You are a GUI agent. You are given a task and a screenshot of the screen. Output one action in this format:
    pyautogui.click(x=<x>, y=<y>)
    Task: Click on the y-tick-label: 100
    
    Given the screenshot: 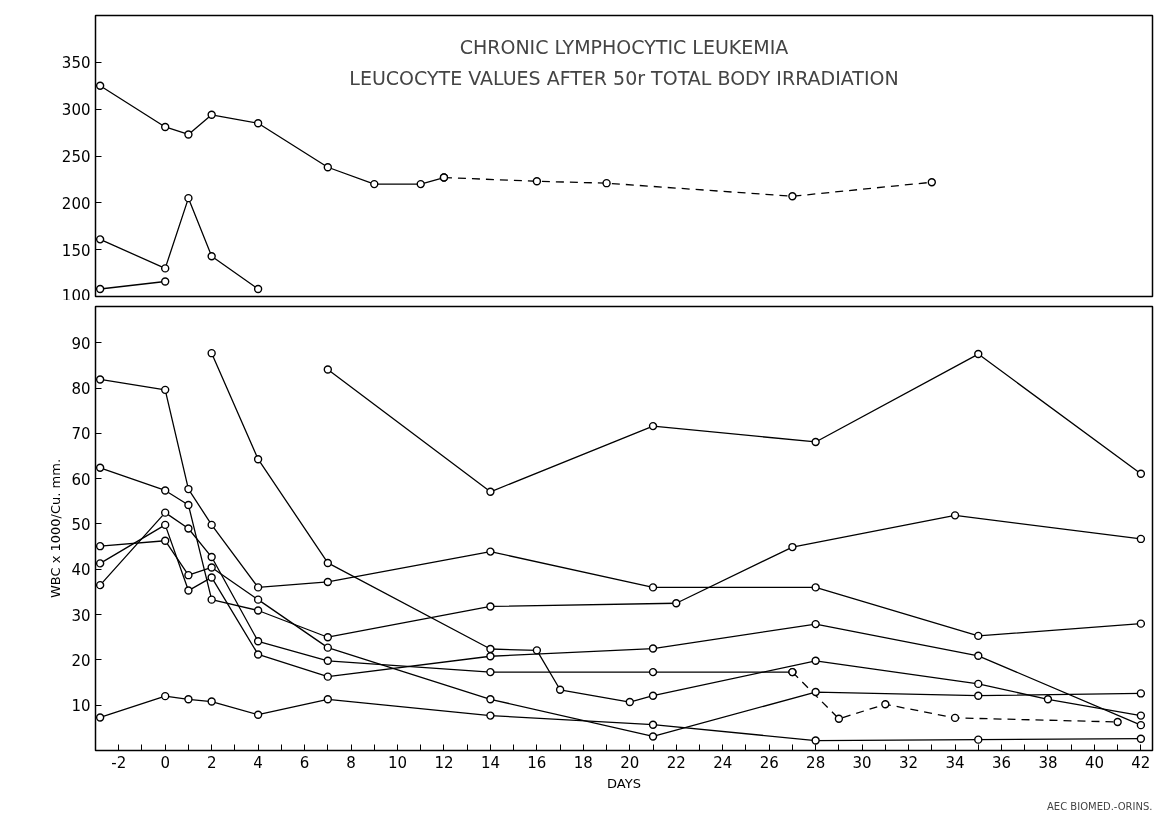 What is the action you would take?
    pyautogui.click(x=76, y=295)
    